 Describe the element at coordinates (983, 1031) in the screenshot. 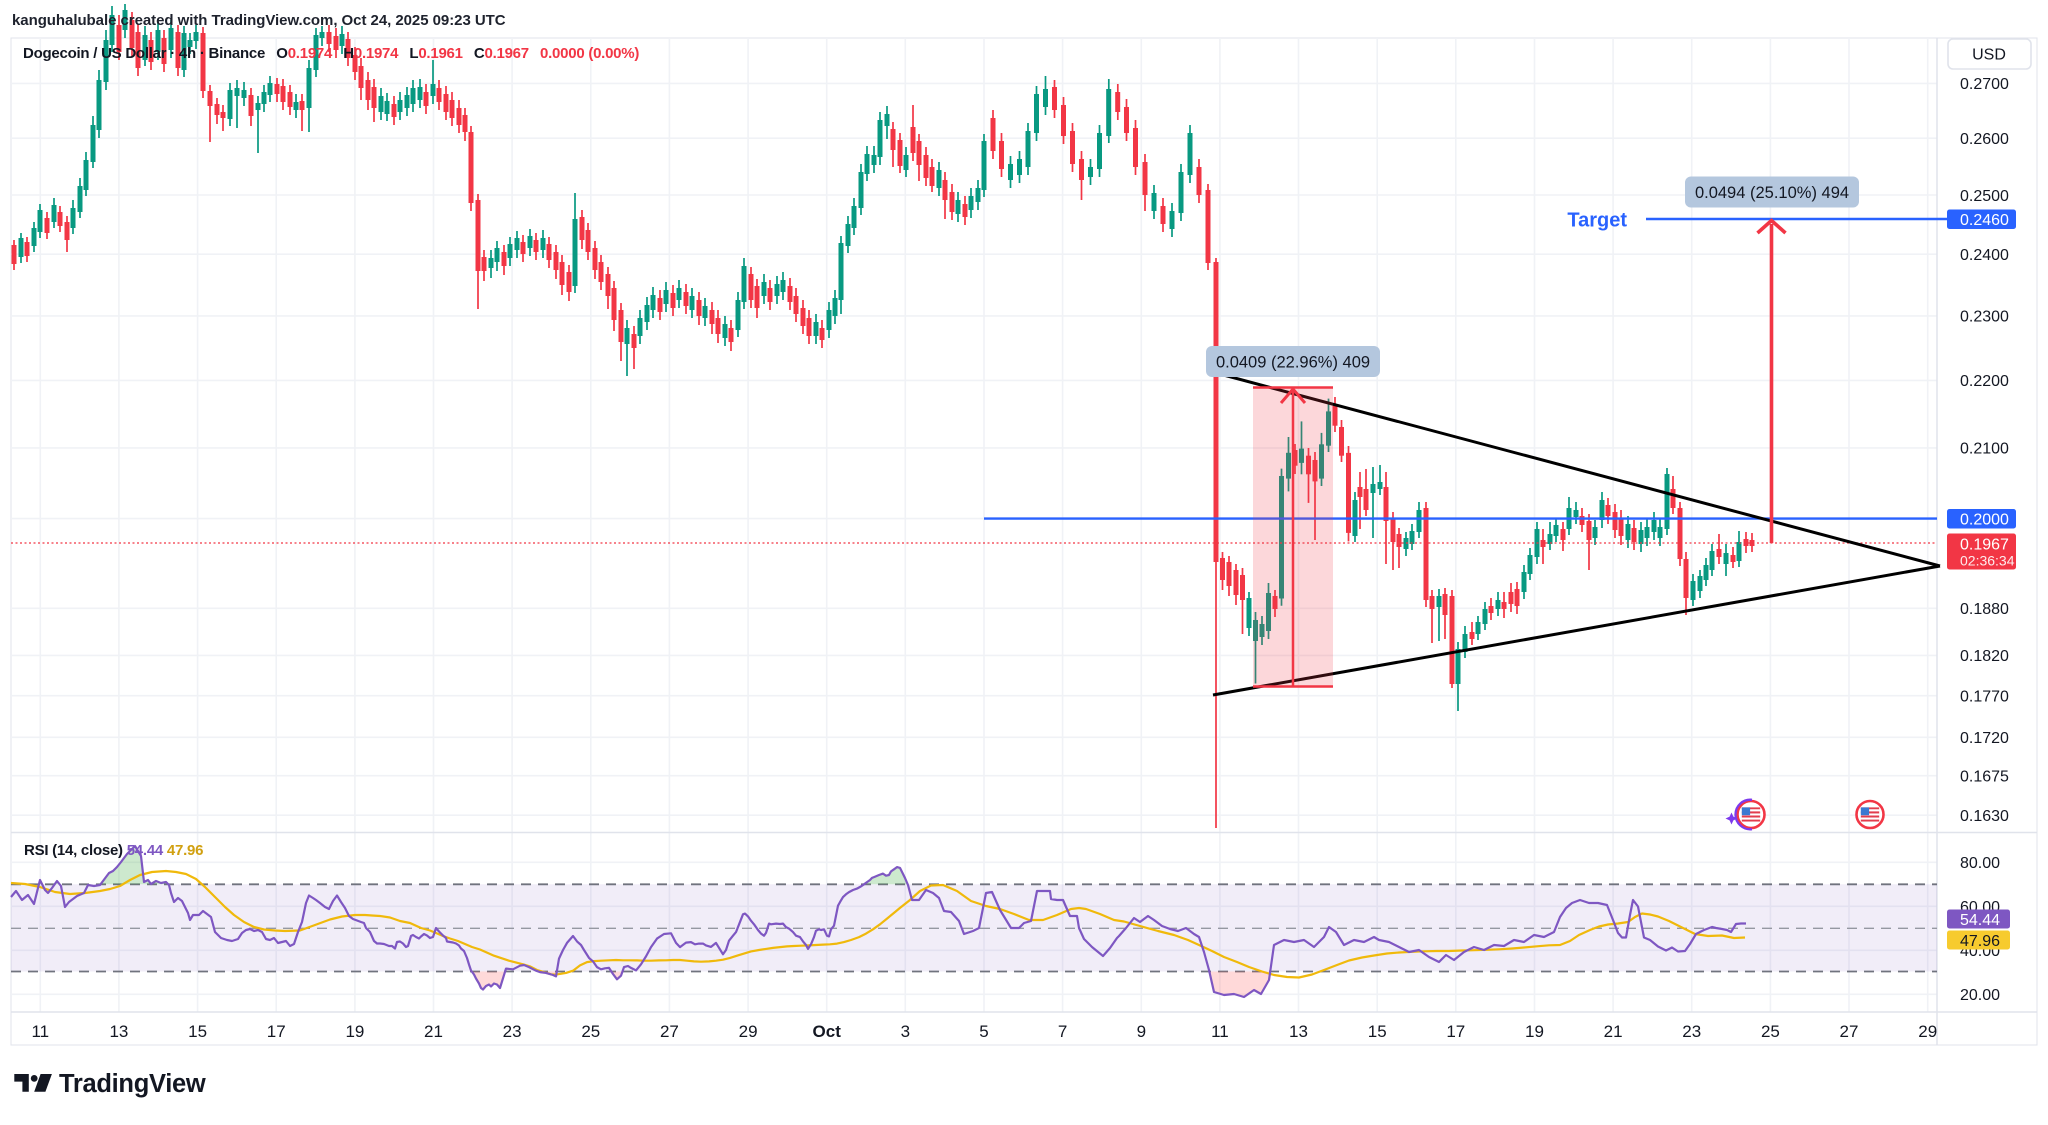

I see `svg-text: 5` at that location.